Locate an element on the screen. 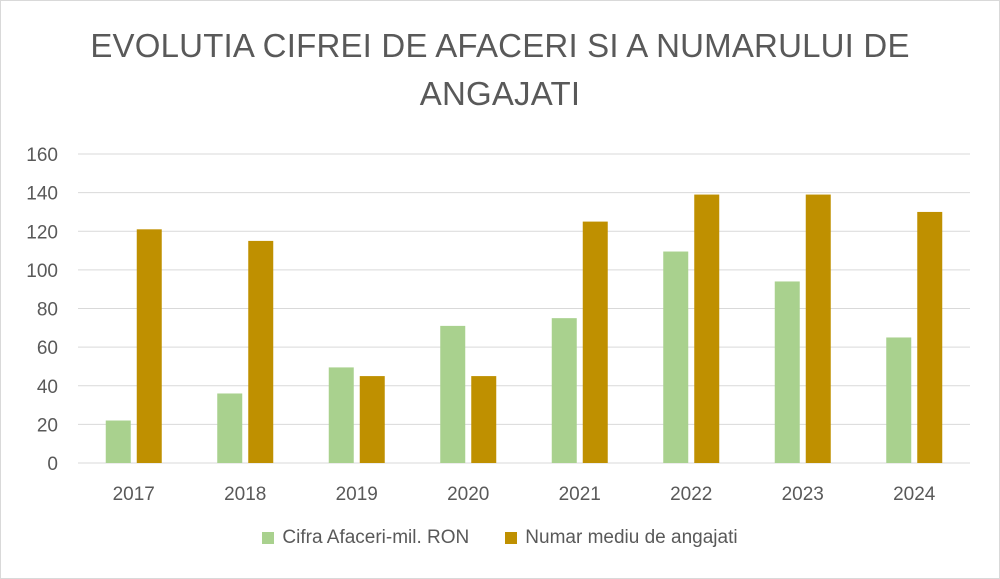 This screenshot has width=1000, height=579. x-tick-label: 2021 is located at coordinates (580, 494).